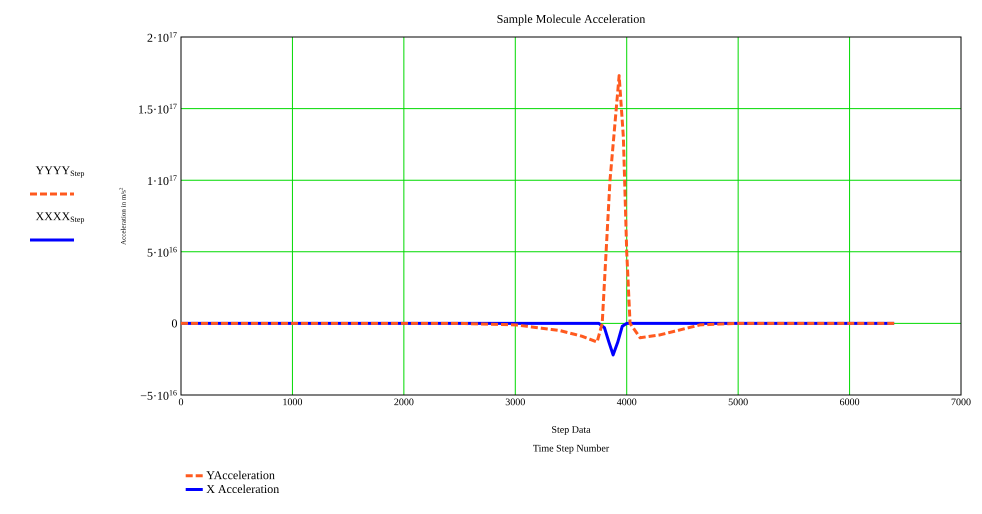 This screenshot has width=982, height=514. Describe the element at coordinates (162, 251) in the screenshot. I see `y-tick-label: 5·10$^{16}$` at that location.